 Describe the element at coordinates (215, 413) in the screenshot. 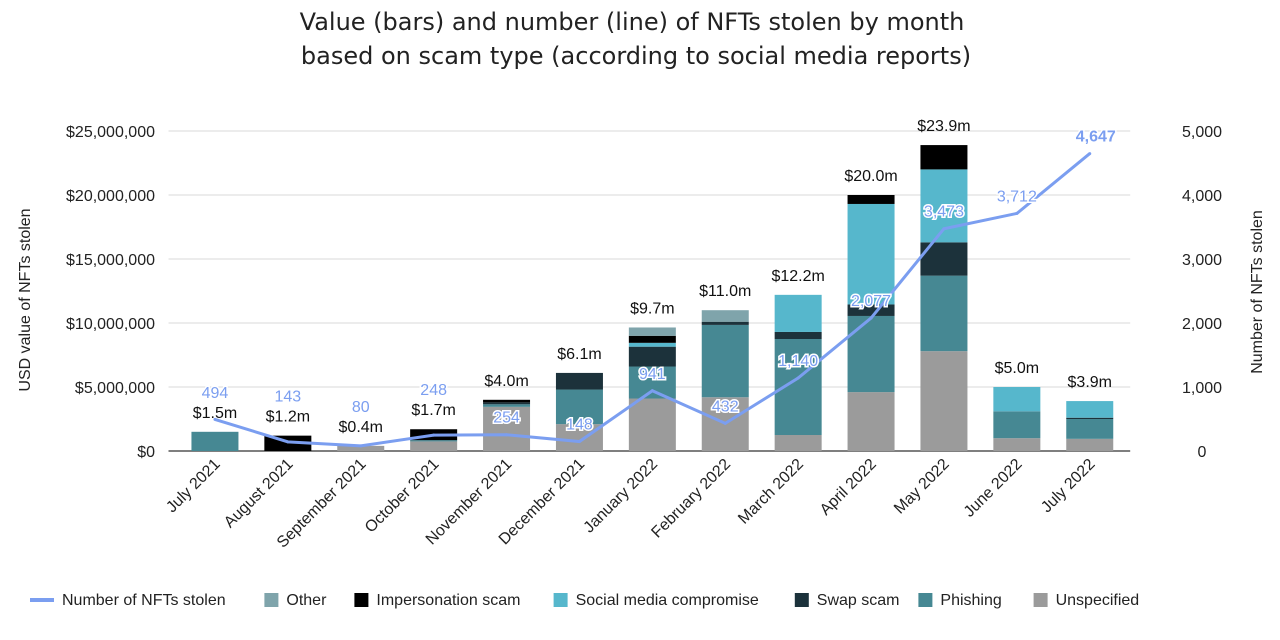

I see `bar-total-label: $1.5m` at that location.